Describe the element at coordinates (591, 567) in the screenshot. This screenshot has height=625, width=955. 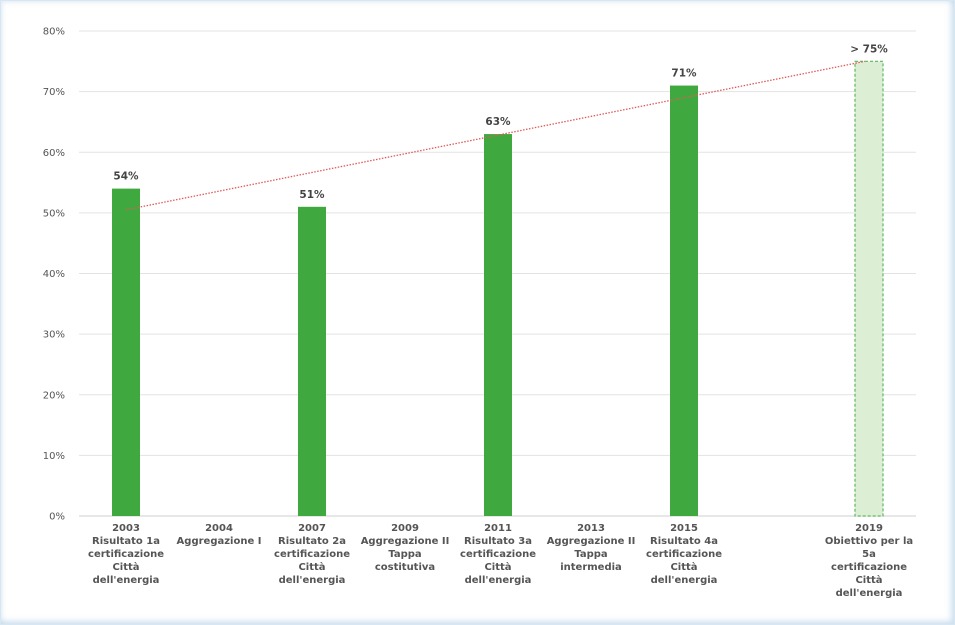
I see `x-tick-label: intermedia` at that location.